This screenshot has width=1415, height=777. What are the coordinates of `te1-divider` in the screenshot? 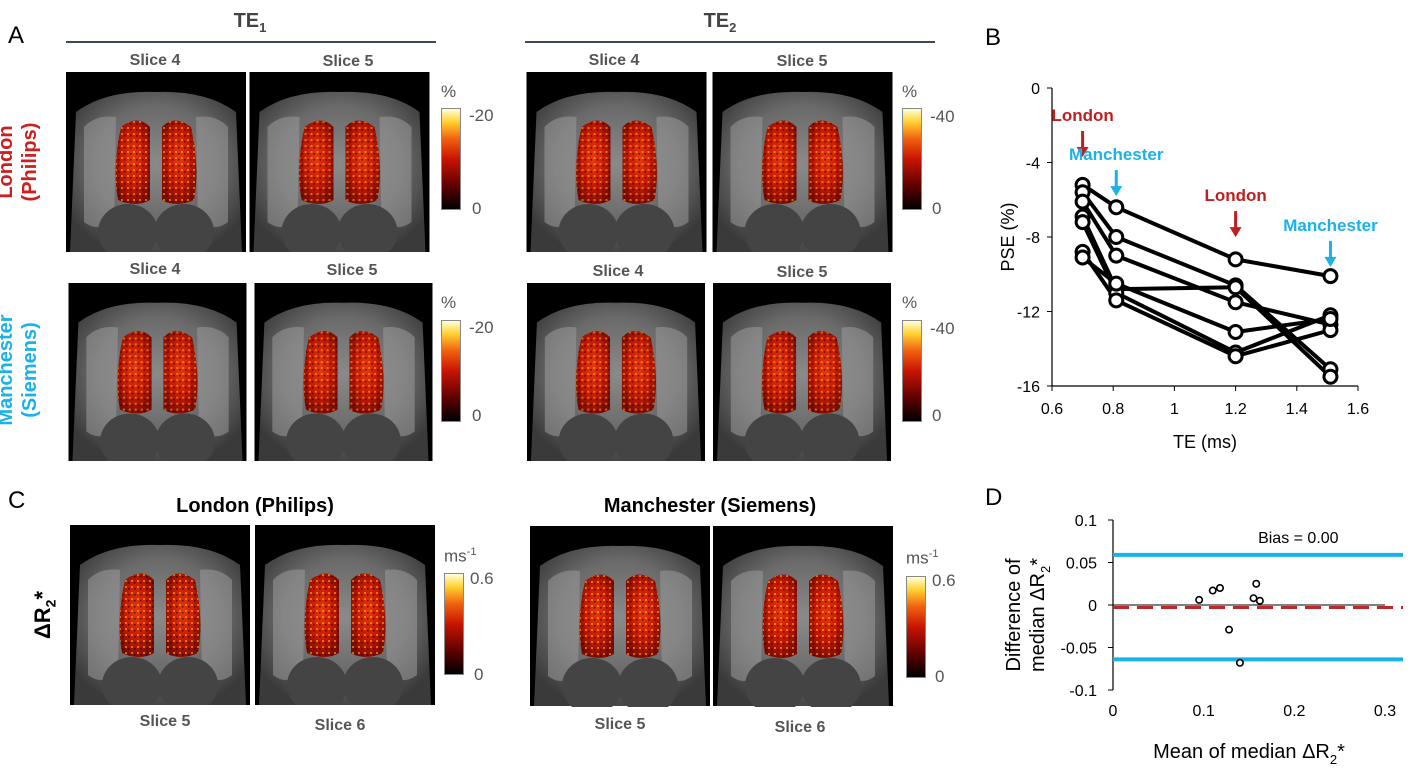 It's located at (251, 42).